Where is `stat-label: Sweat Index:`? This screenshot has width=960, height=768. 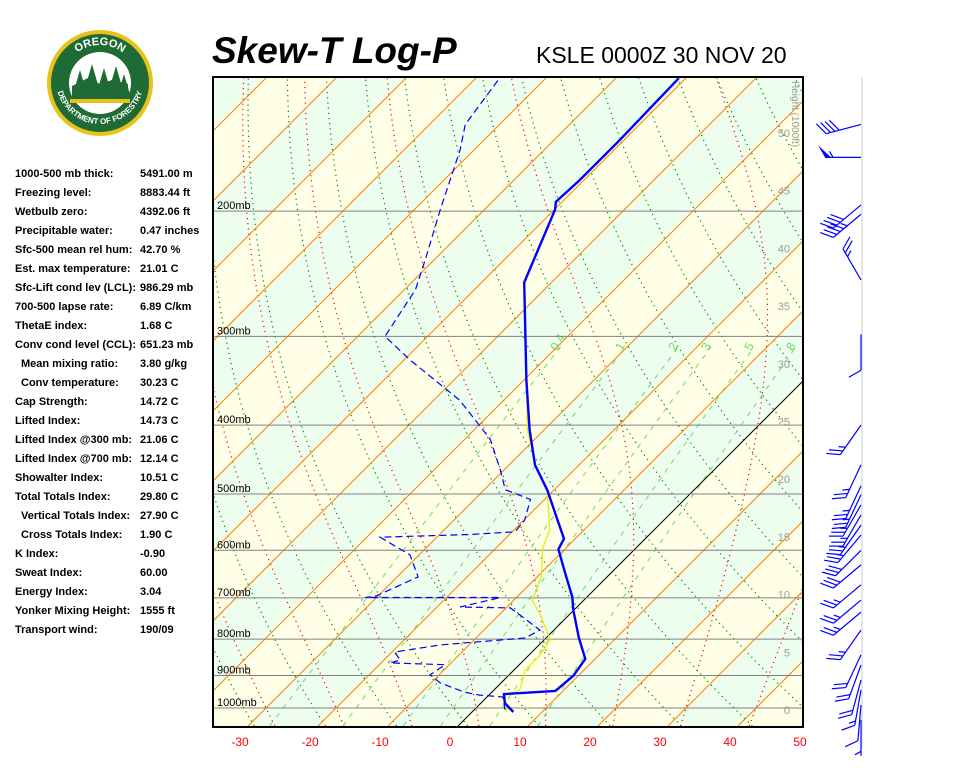 stat-label: Sweat Index: is located at coordinates (49, 573).